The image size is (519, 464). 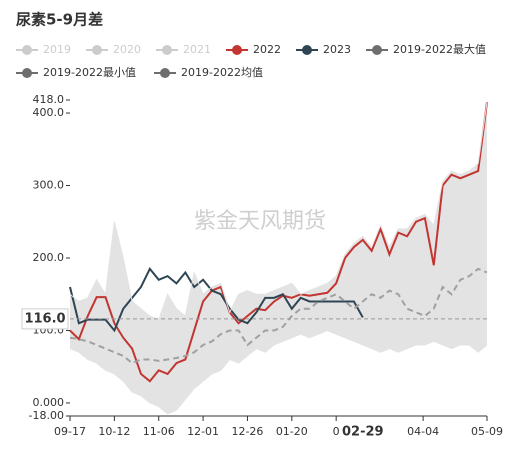 I want to click on y-tick-label: 300.0, so click(x=49, y=185).